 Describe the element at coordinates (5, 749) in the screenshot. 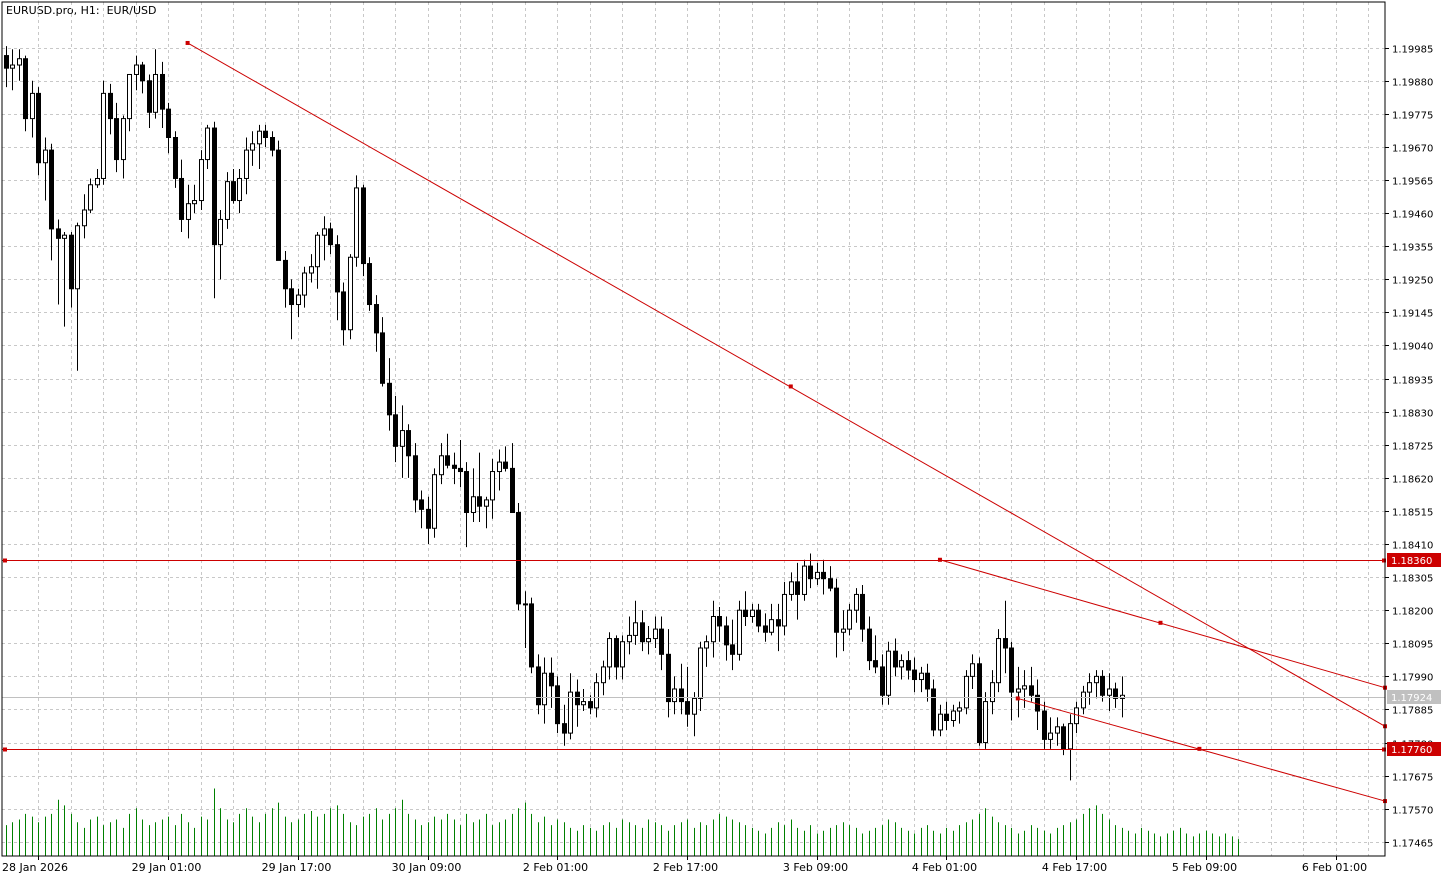

I see `level-anchor-left` at that location.